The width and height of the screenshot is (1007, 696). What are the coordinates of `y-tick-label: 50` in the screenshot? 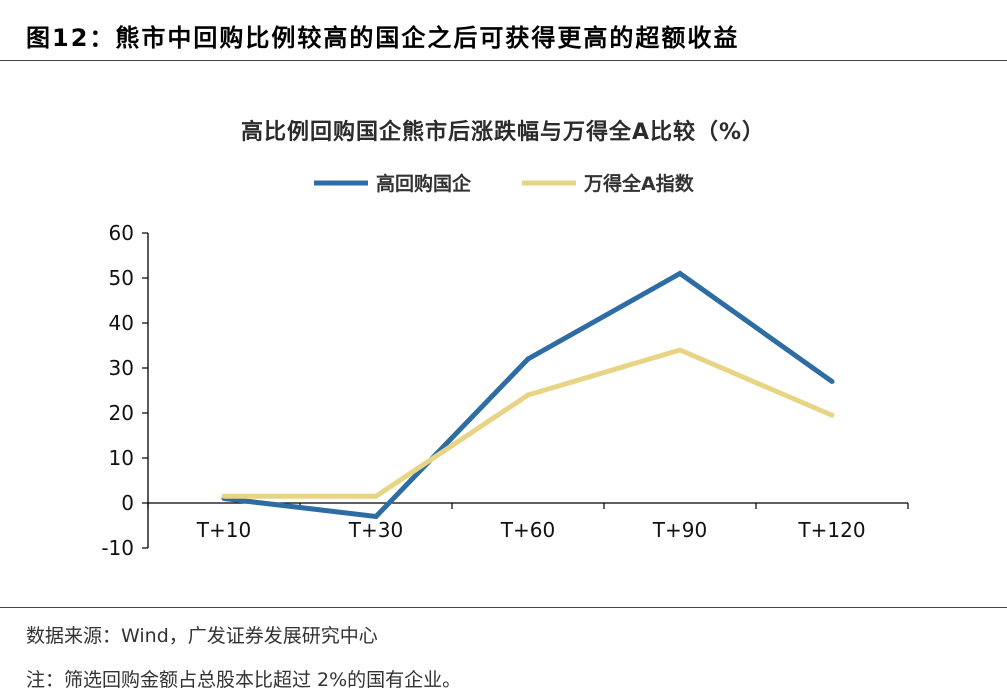 It's located at (121, 278).